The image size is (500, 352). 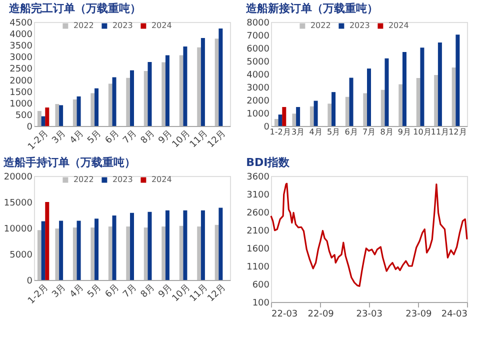 I want to click on chart-title: 造船手持订单（万载重吨）, so click(x=69, y=162).